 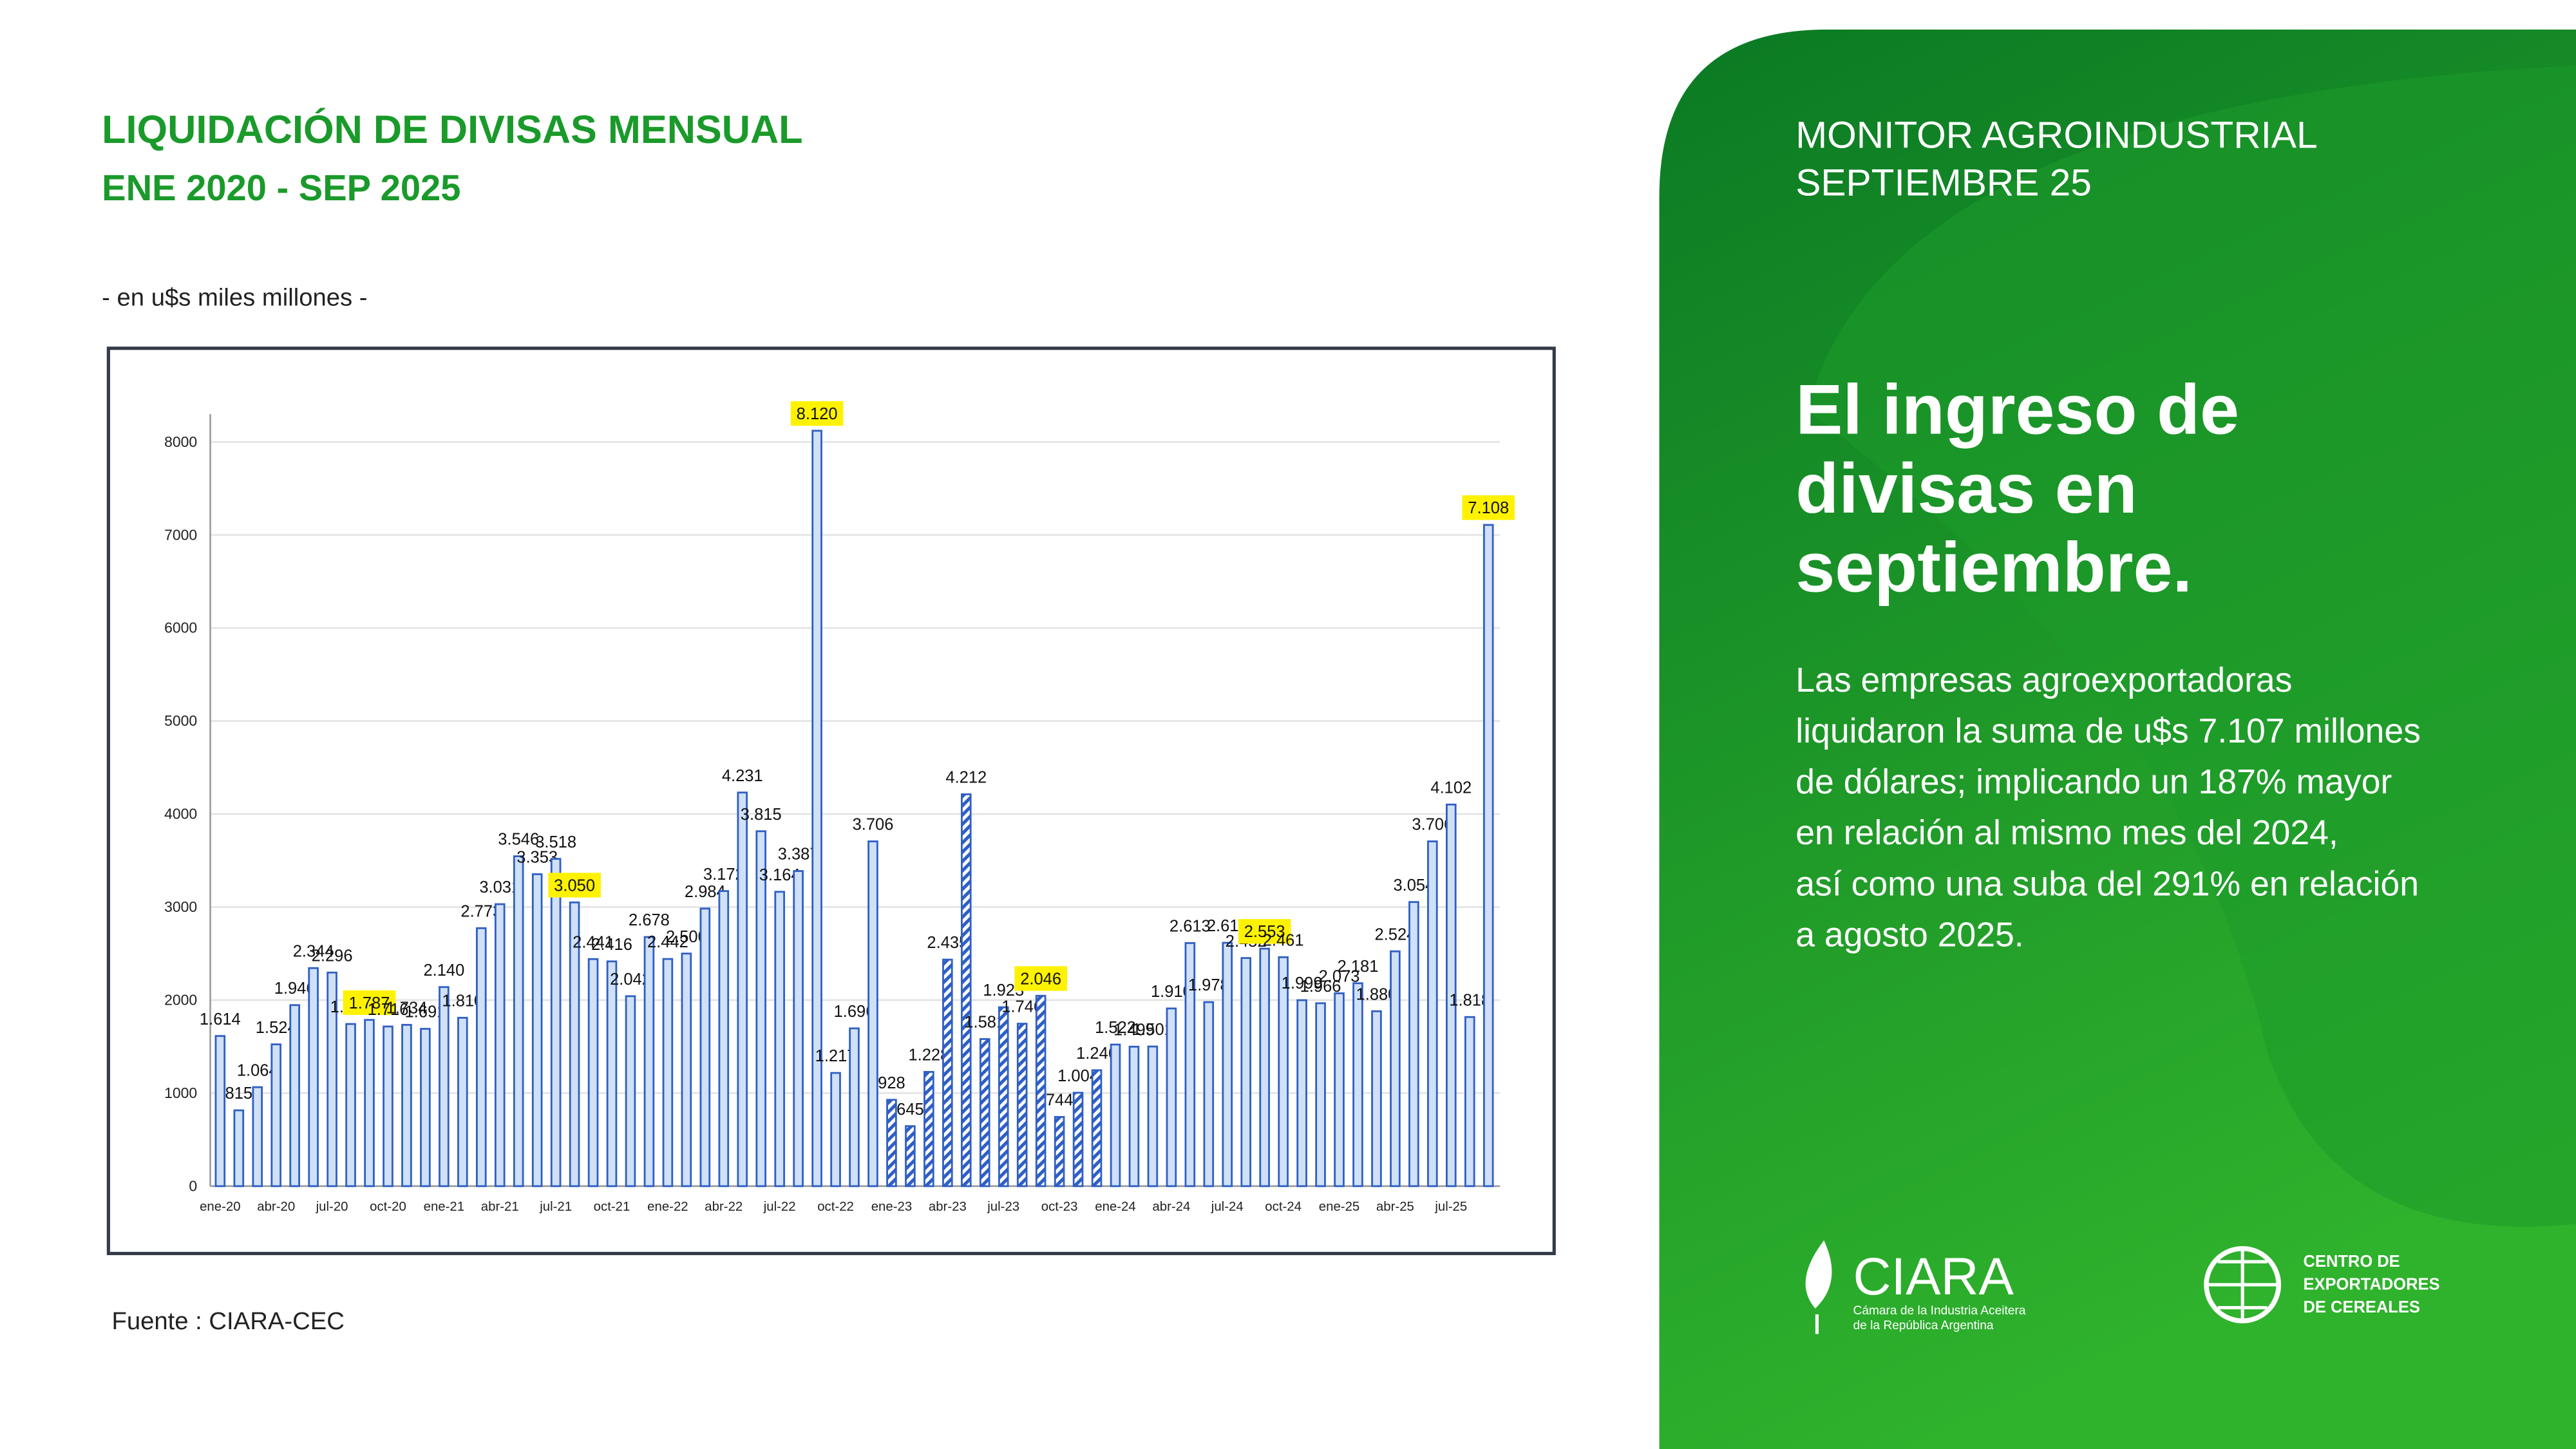 What do you see at coordinates (1966, 489) in the screenshot?
I see `headline: divisas en` at bounding box center [1966, 489].